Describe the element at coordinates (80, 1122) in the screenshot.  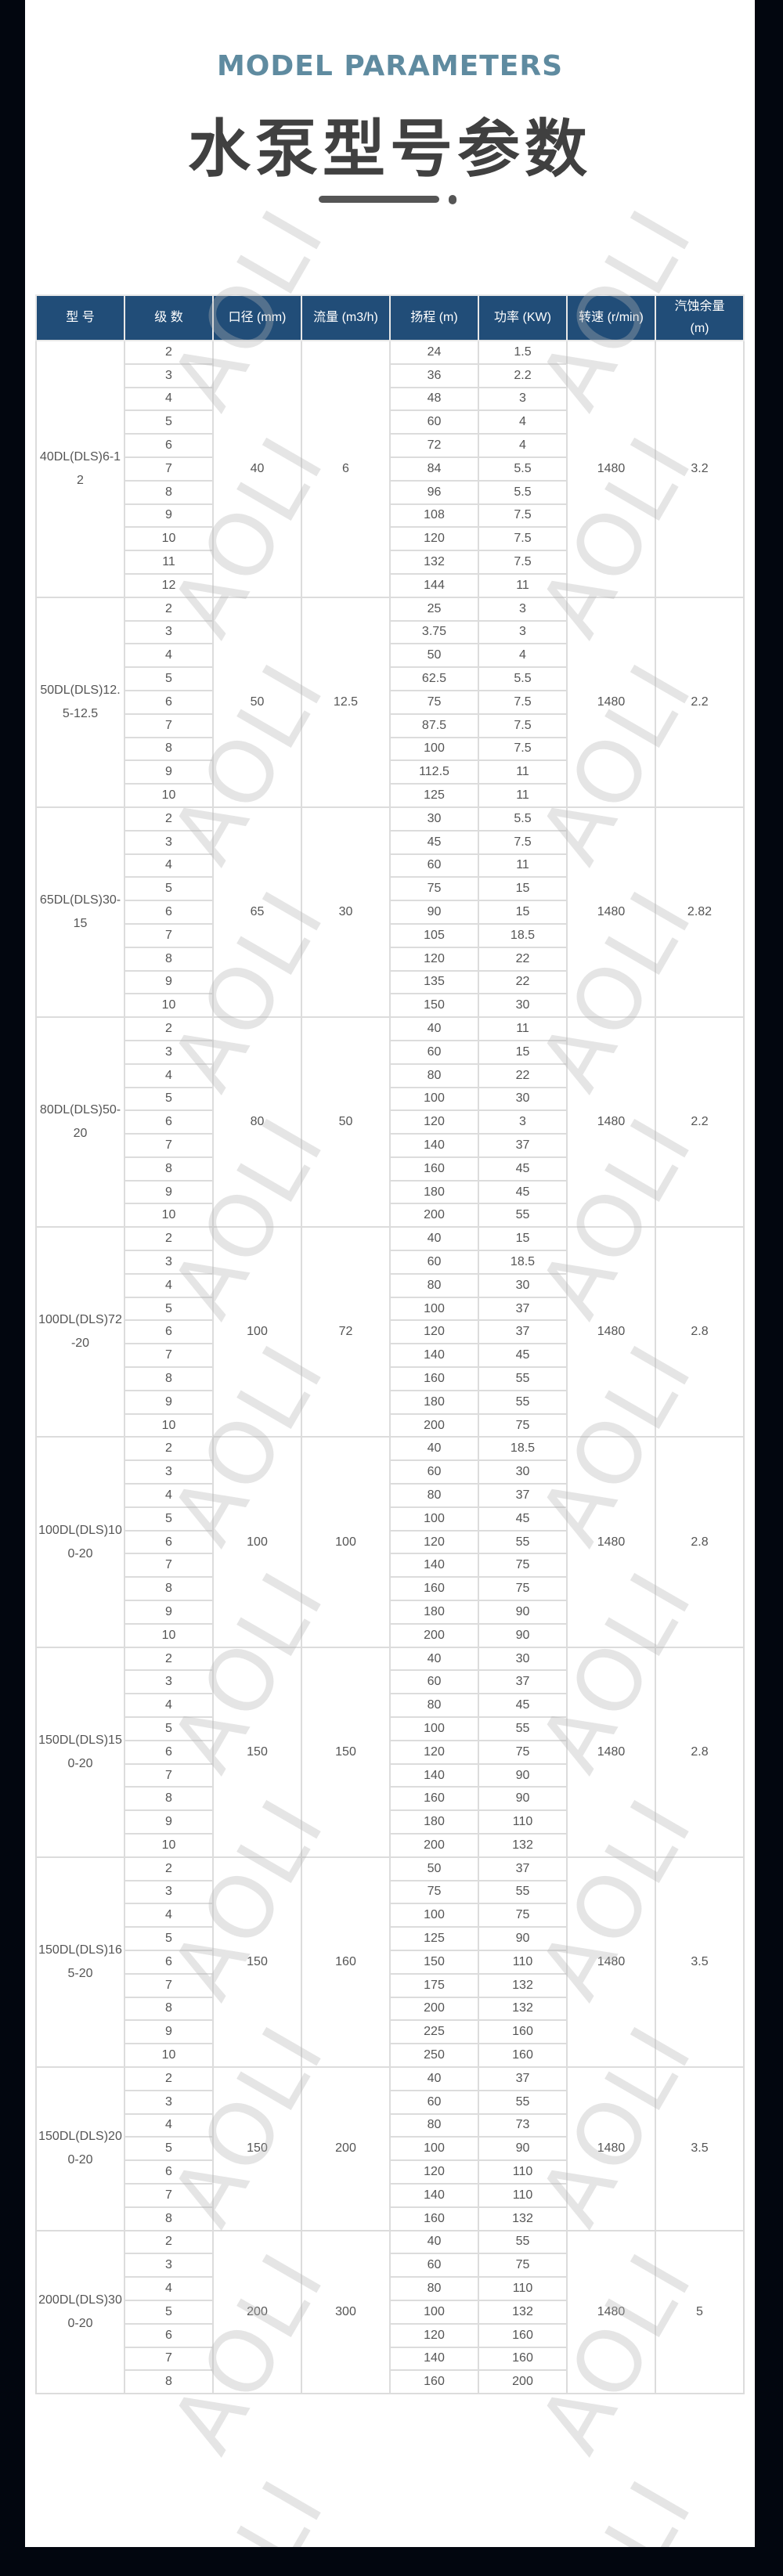
I see `model-cell: 80DL(DLS)50-20` at that location.